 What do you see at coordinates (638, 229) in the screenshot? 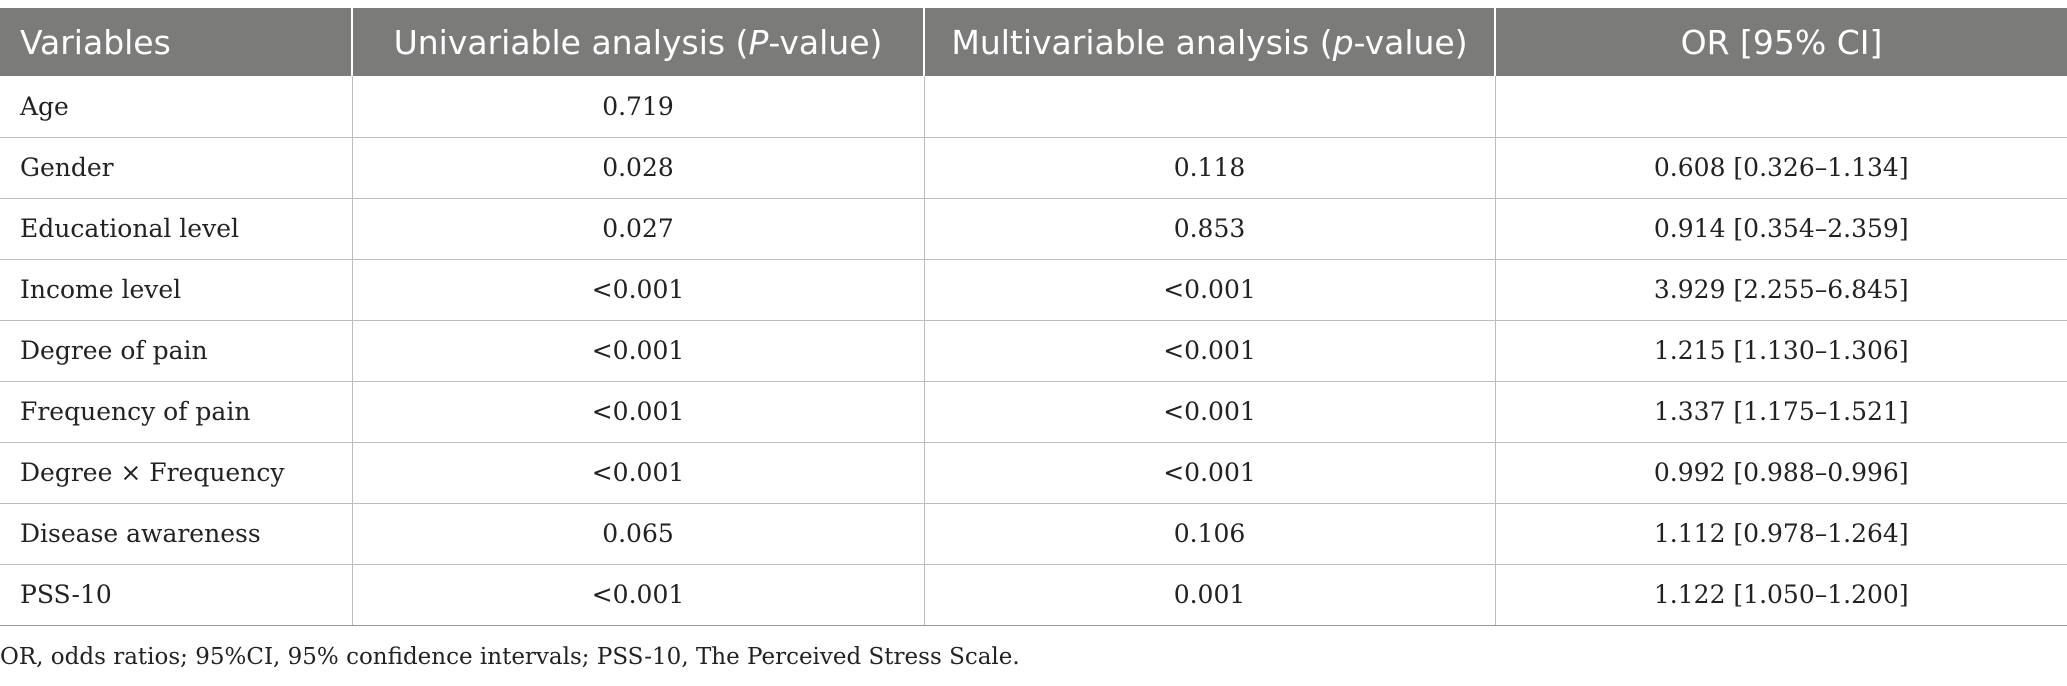
I see `cell-univariable-p: 0.027` at bounding box center [638, 229].